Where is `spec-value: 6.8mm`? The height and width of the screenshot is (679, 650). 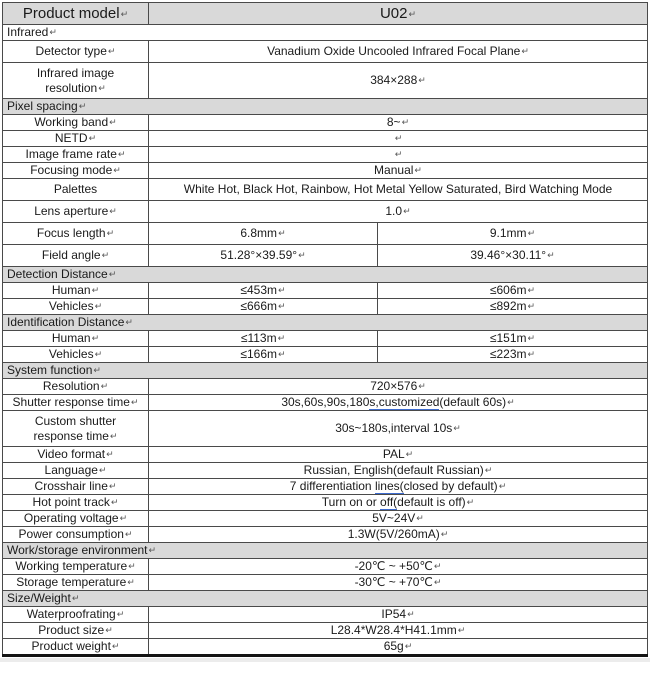
spec-value: 6.8mm is located at coordinates (259, 233).